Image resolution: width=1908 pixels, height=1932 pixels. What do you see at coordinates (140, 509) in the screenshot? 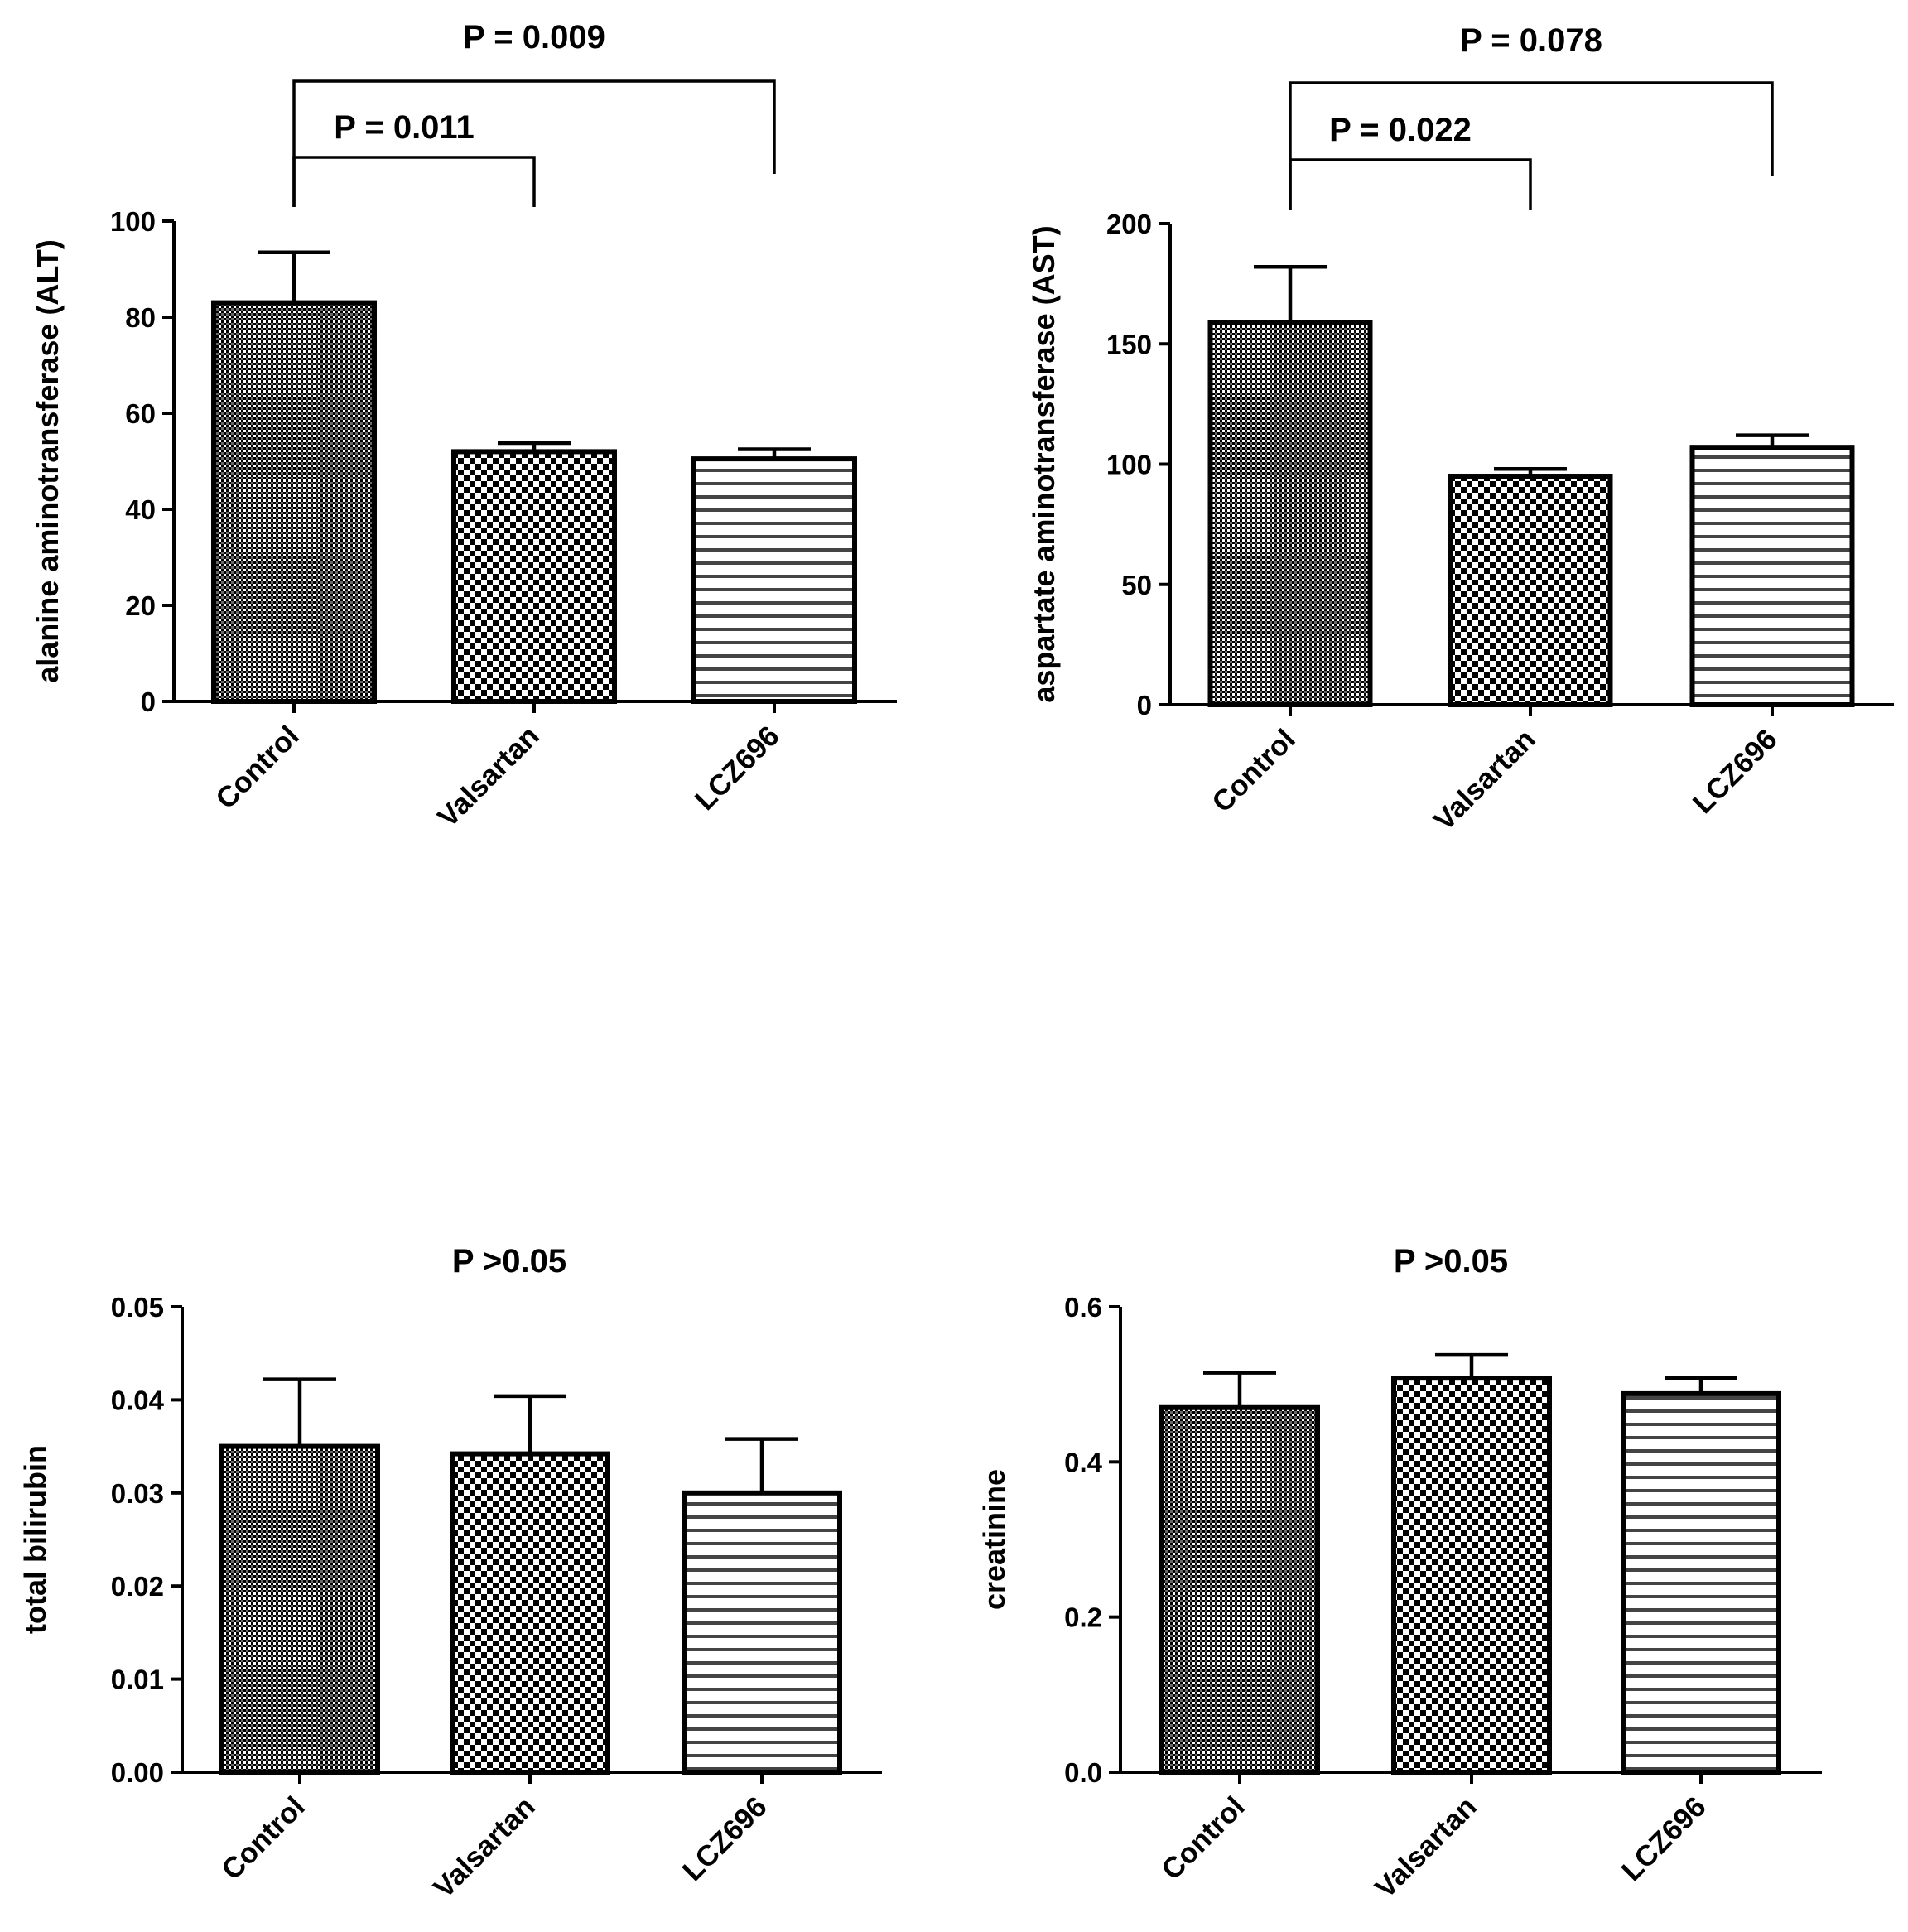
I see `y-tick-label: 40` at bounding box center [140, 509].